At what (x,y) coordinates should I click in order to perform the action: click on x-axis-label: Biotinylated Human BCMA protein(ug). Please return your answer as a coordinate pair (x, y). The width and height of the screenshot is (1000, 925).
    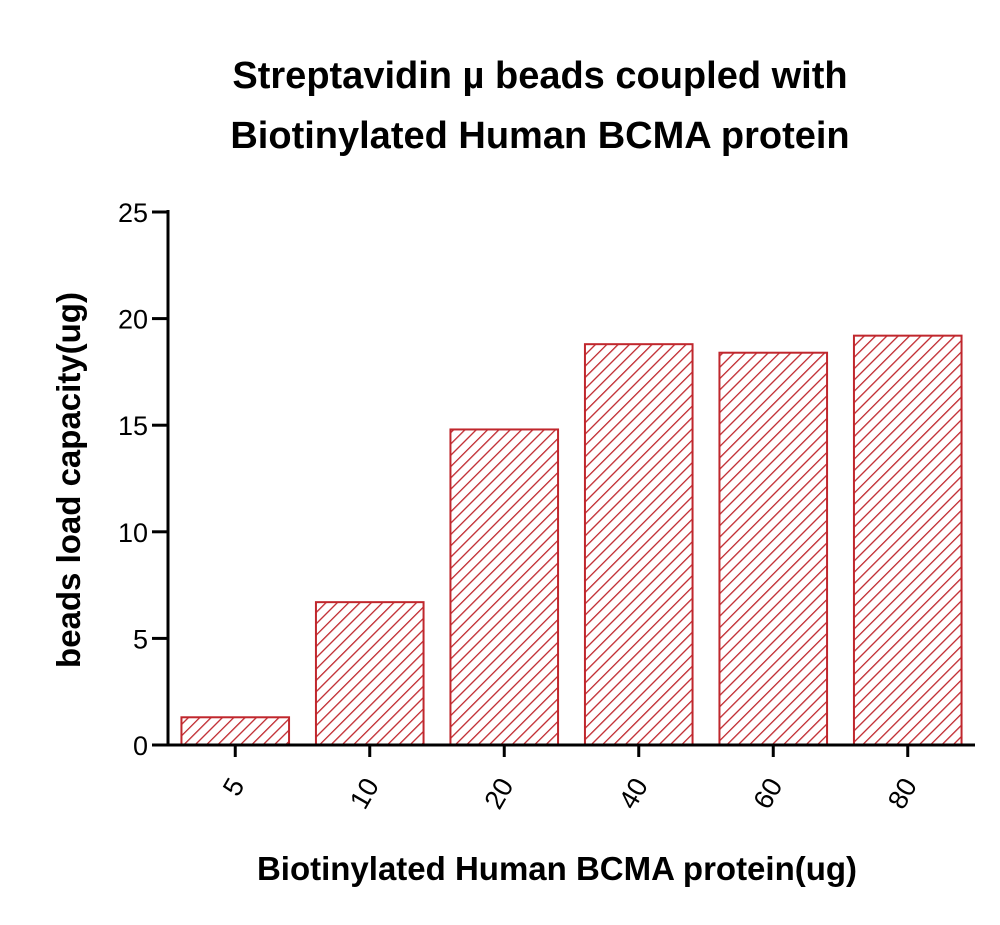
    Looking at the image, I should click on (557, 868).